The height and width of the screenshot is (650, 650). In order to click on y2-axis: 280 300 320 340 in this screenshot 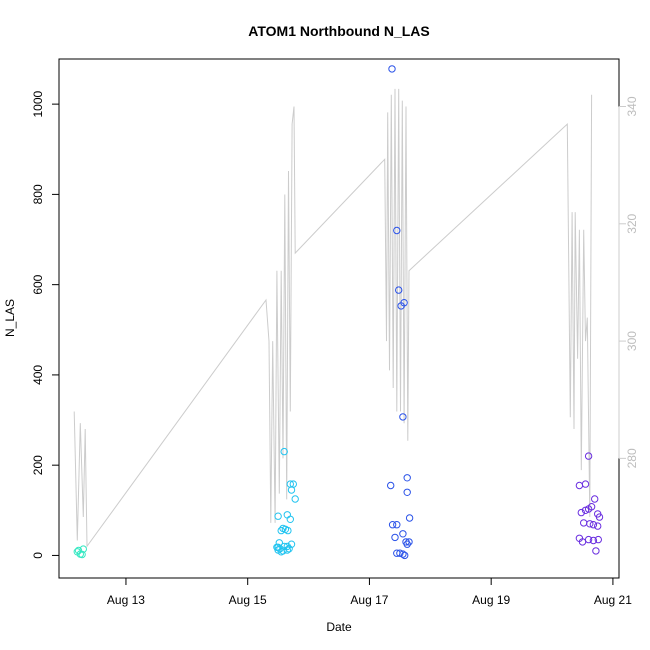, I will do `click(628, 282)`.